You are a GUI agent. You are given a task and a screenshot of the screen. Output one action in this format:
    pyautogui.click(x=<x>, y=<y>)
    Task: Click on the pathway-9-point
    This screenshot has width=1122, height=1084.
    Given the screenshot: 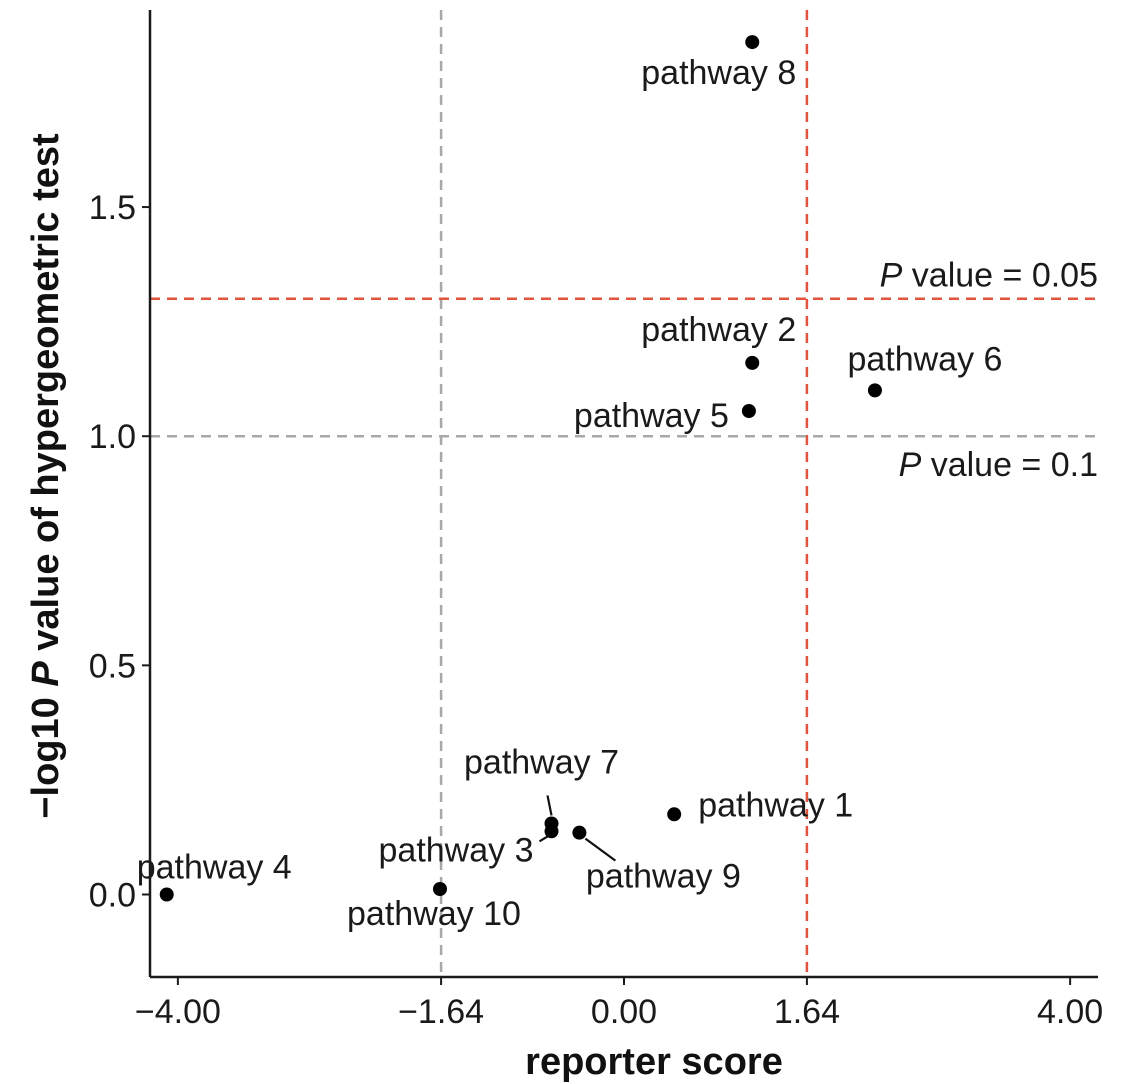 What is the action you would take?
    pyautogui.click(x=579, y=832)
    